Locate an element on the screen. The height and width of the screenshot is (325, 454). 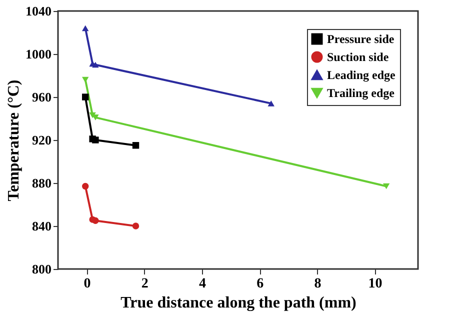
x-axis-title: True distance along the path (mm) is located at coordinates (238, 303).